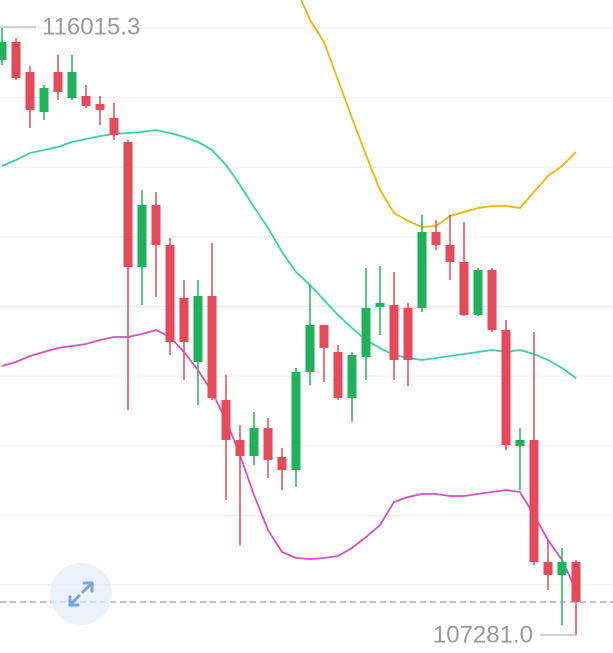 Image resolution: width=613 pixels, height=653 pixels. I want to click on expand-icon, so click(81, 594).